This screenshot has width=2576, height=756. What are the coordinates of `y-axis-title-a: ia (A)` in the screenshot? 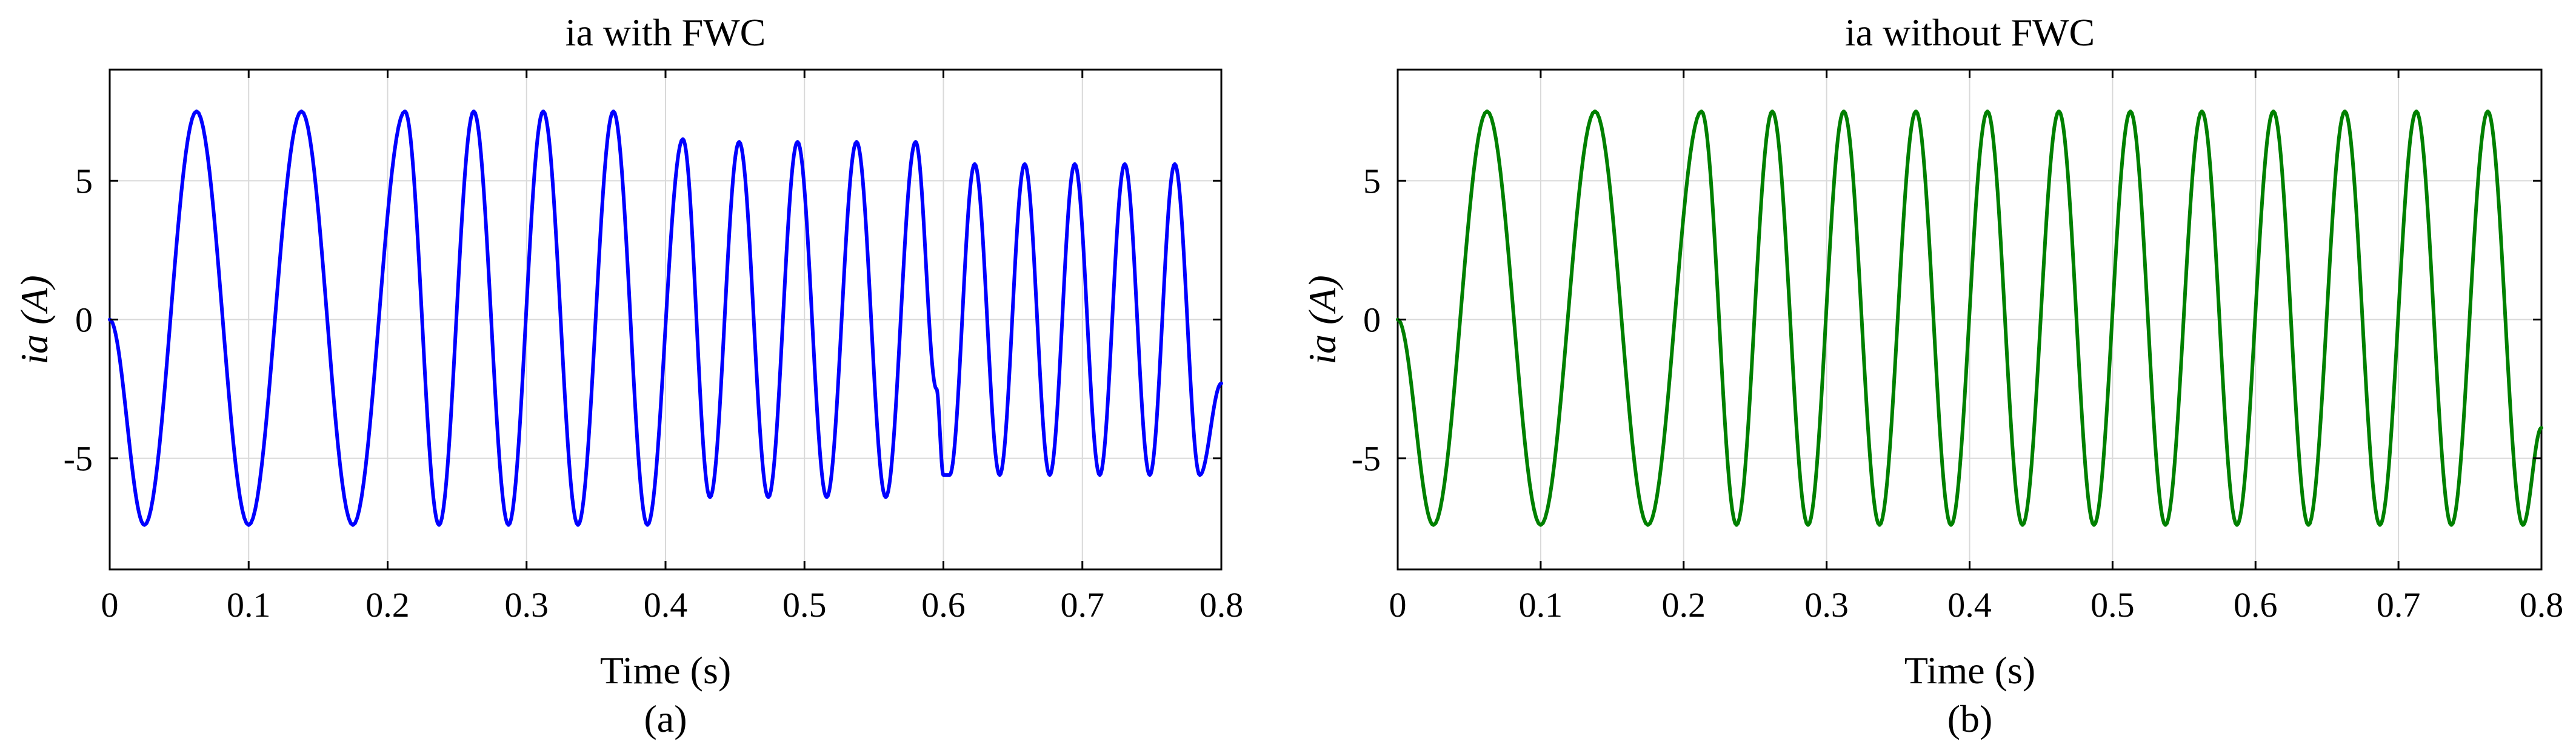 It's located at (34, 320).